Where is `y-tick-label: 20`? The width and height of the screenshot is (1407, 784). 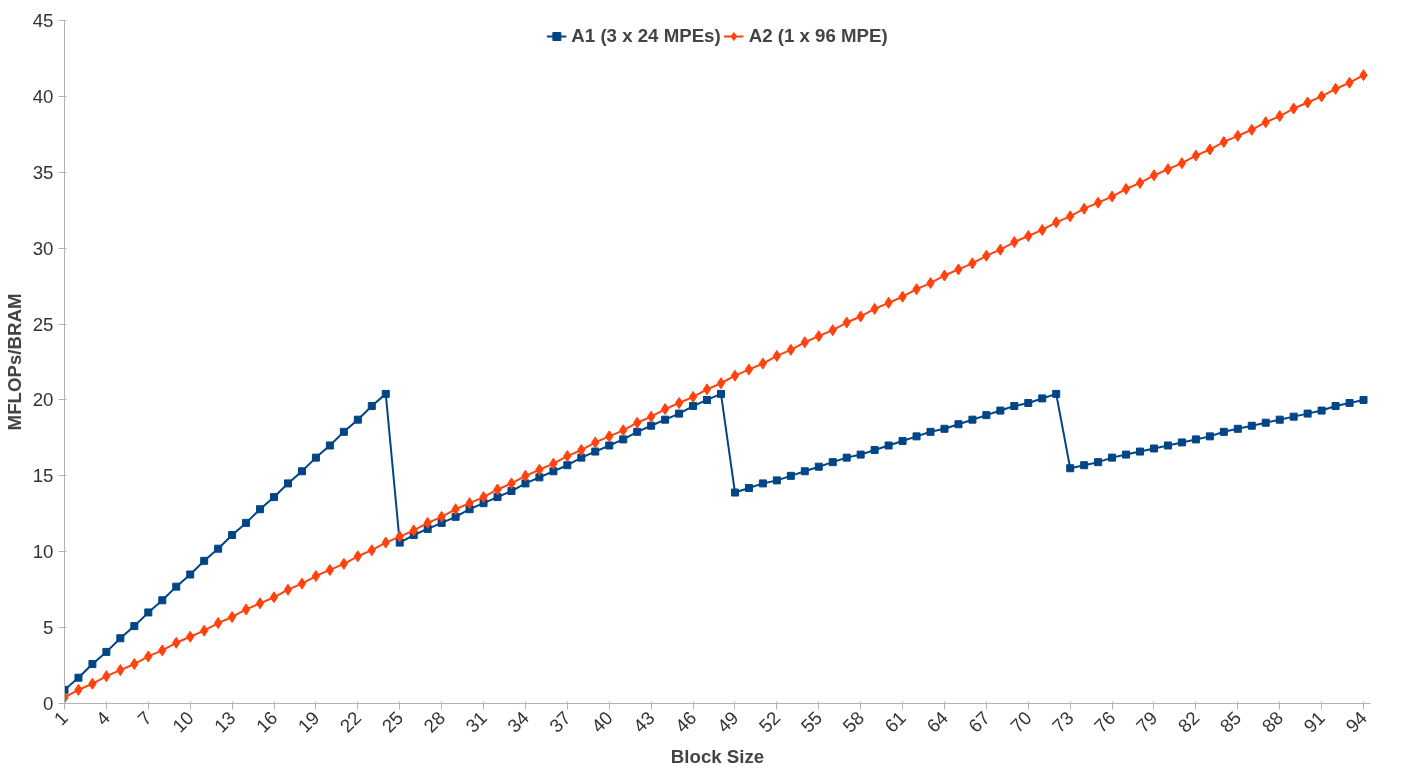
y-tick-label: 20 is located at coordinates (43, 400).